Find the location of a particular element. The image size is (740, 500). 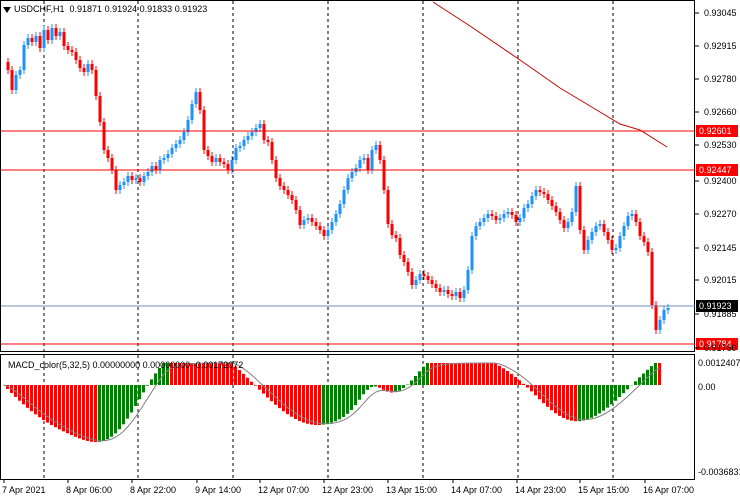

level-price-label: 0.92447 is located at coordinates (715, 170).